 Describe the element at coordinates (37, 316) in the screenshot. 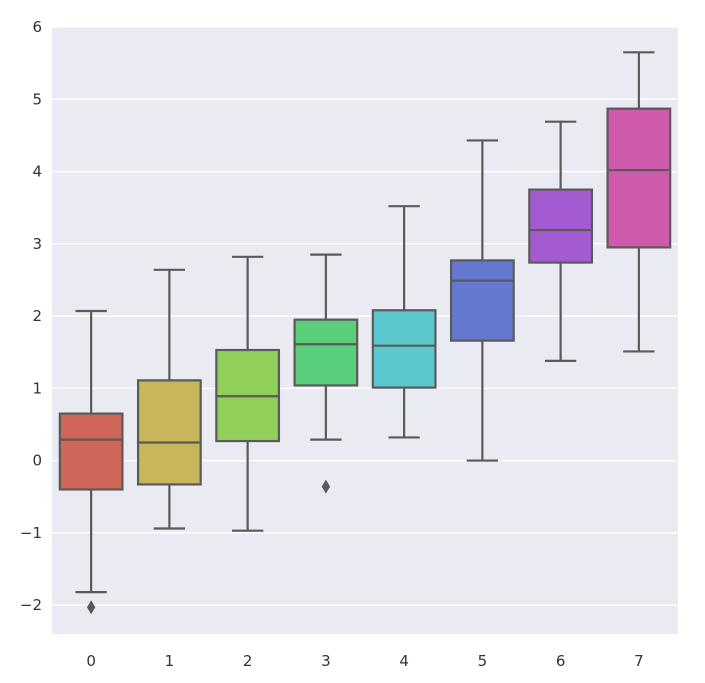

I see `y-tick-label: 2` at that location.